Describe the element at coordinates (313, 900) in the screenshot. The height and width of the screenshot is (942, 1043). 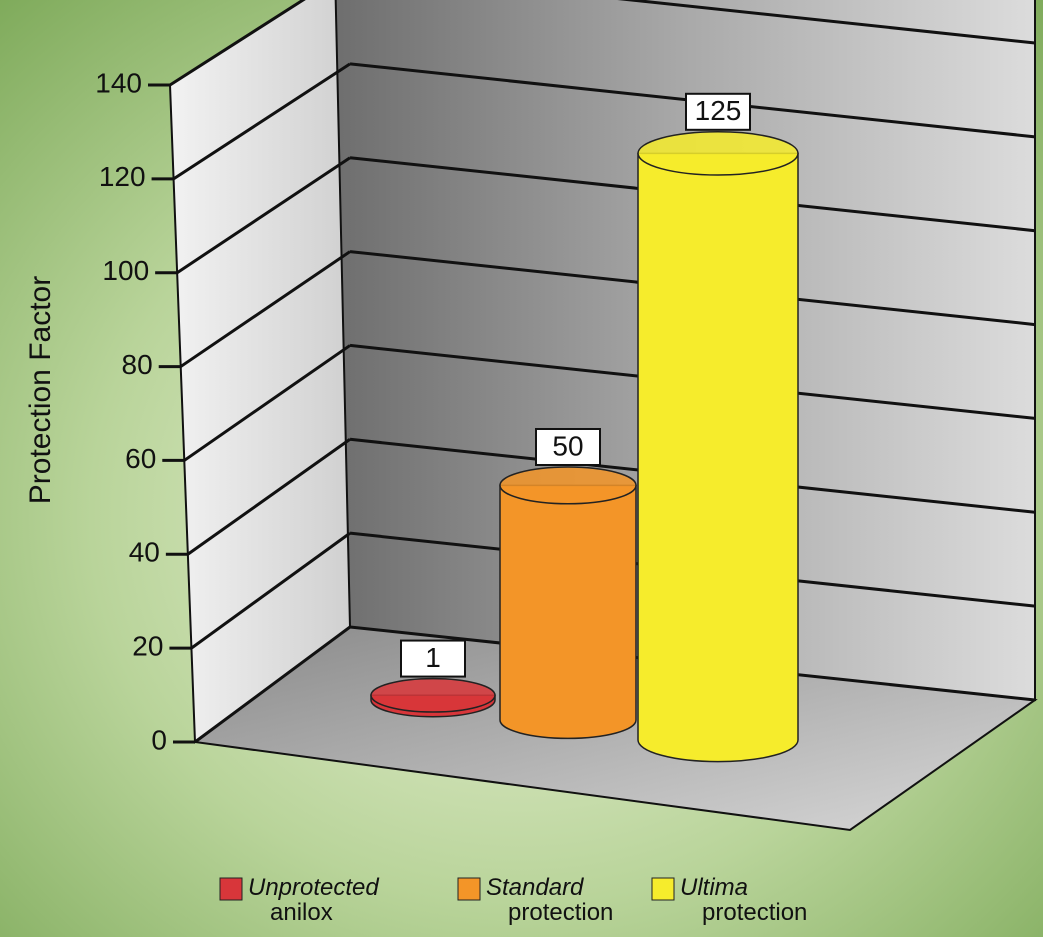
I see `legend-label: Unprotected anilox` at that location.